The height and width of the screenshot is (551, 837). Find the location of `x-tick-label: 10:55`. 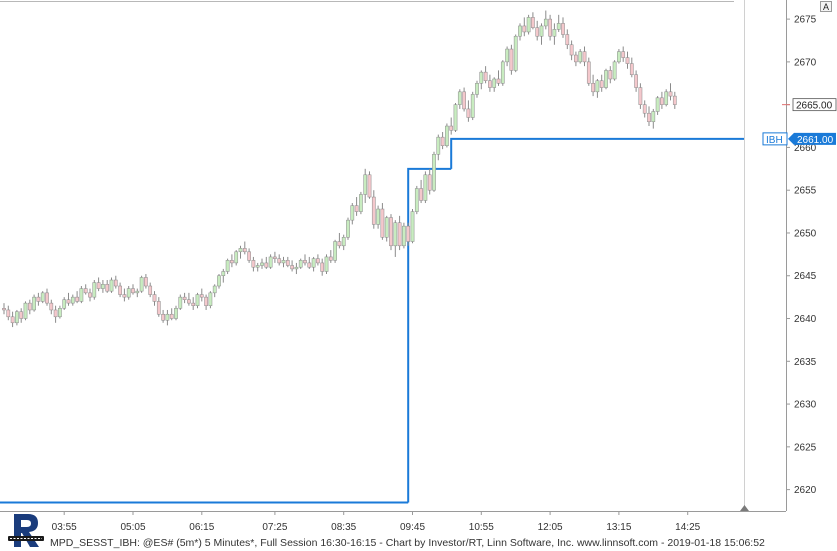

x-tick-label: 10:55 is located at coordinates (481, 527).